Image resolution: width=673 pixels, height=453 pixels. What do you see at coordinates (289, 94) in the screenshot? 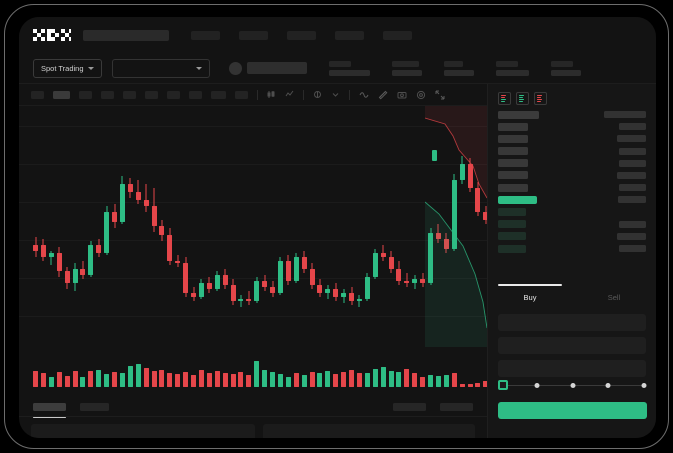
I see `indicator-icon` at bounding box center [289, 94].